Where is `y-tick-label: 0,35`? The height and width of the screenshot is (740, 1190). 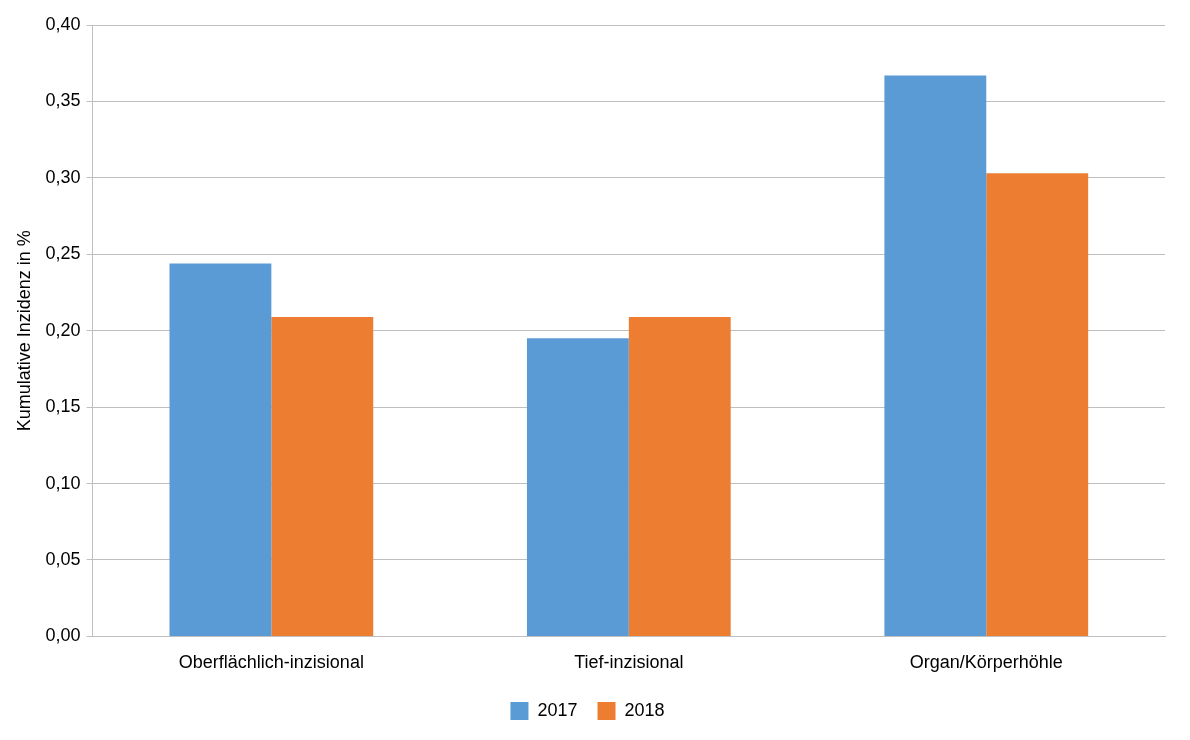
y-tick-label: 0,35 is located at coordinates (63, 100).